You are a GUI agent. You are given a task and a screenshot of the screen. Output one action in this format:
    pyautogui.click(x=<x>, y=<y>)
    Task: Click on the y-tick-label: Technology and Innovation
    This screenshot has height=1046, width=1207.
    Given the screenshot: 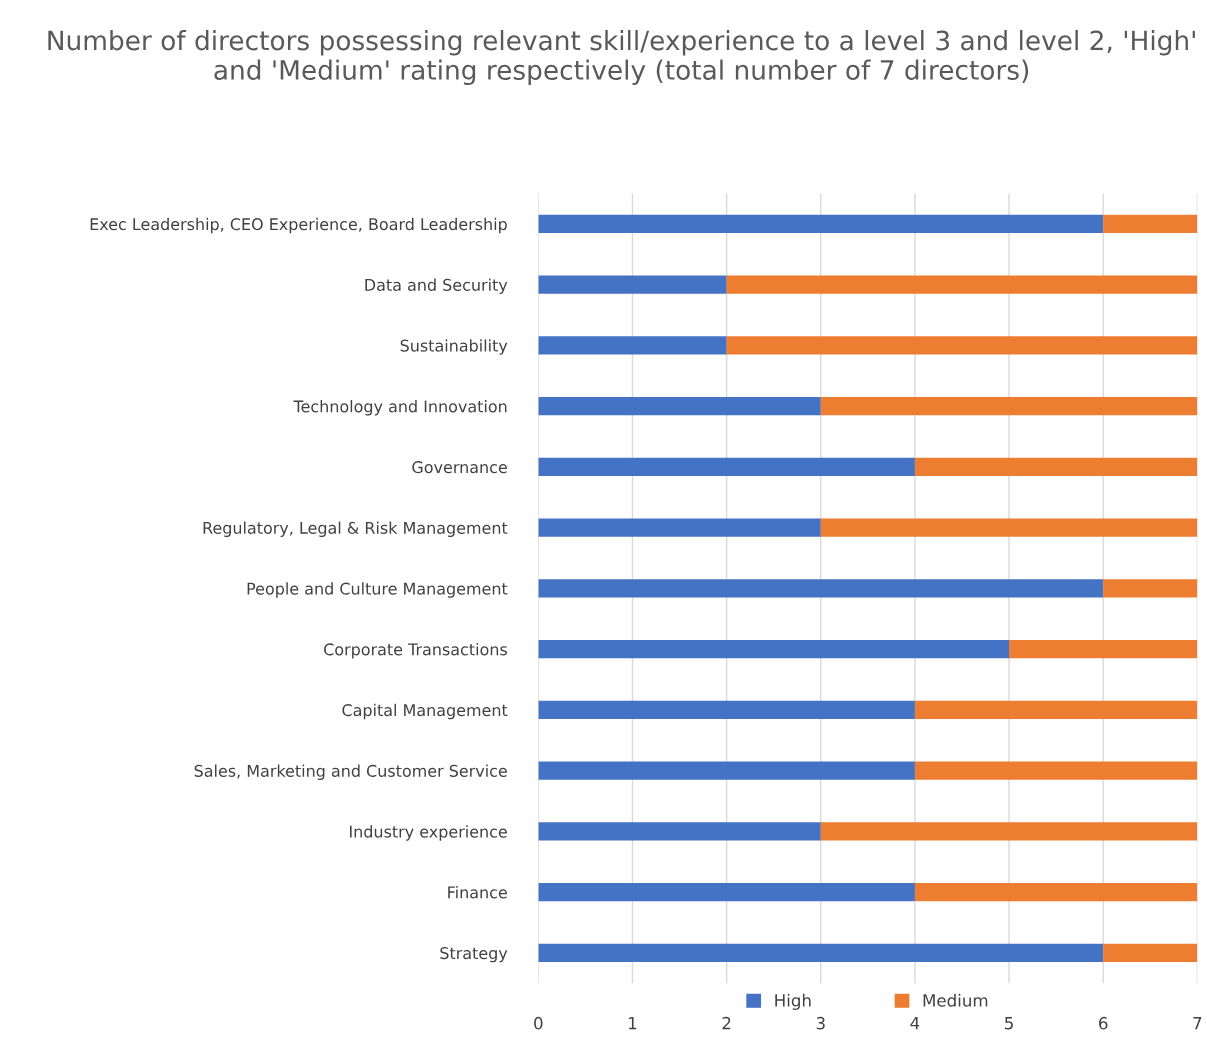 What is the action you would take?
    pyautogui.click(x=400, y=408)
    